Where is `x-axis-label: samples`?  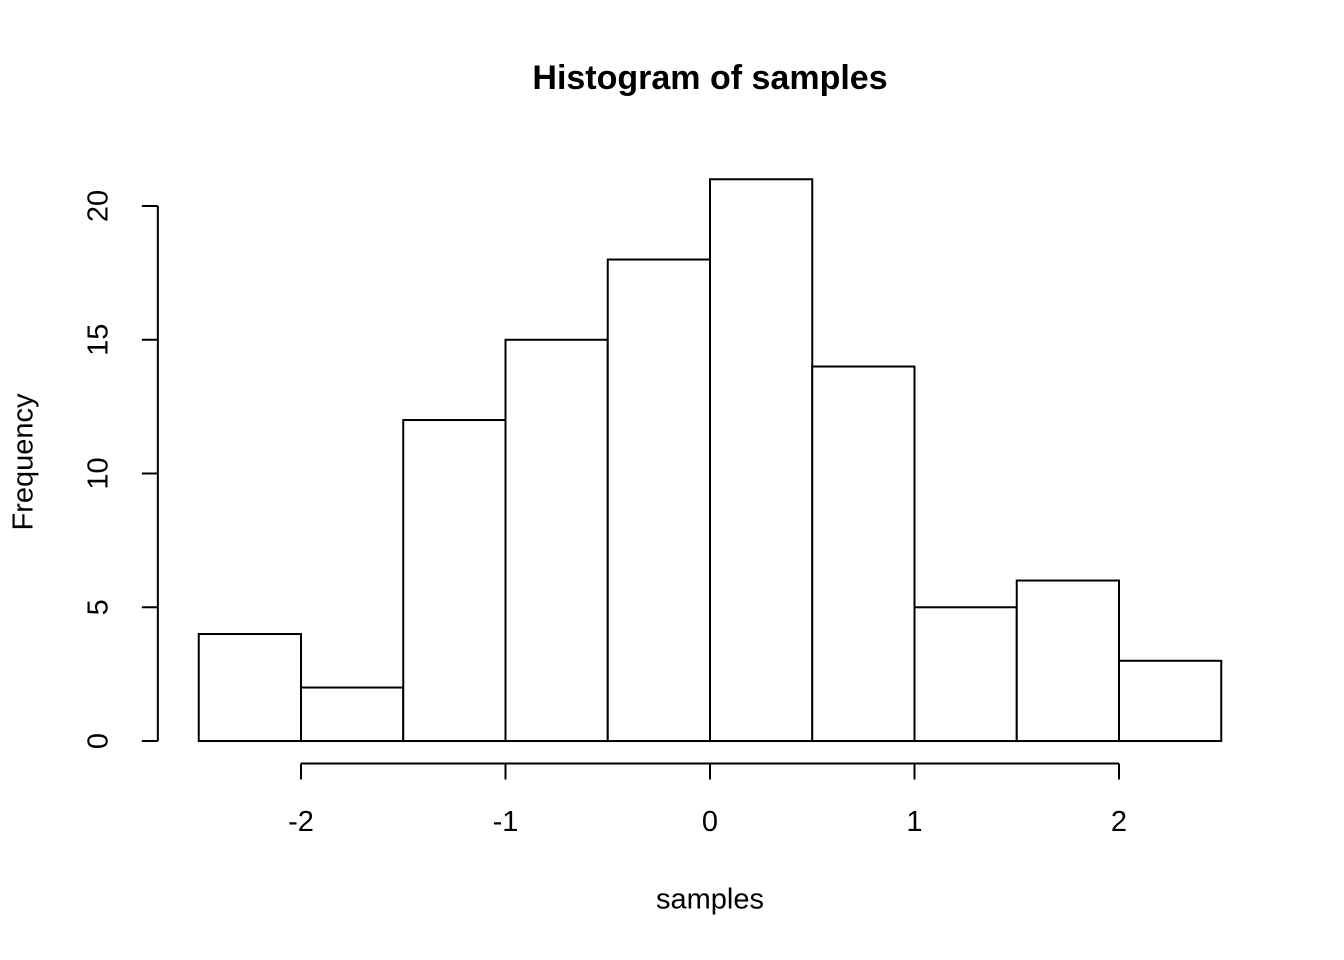 x-axis-label: samples is located at coordinates (710, 900).